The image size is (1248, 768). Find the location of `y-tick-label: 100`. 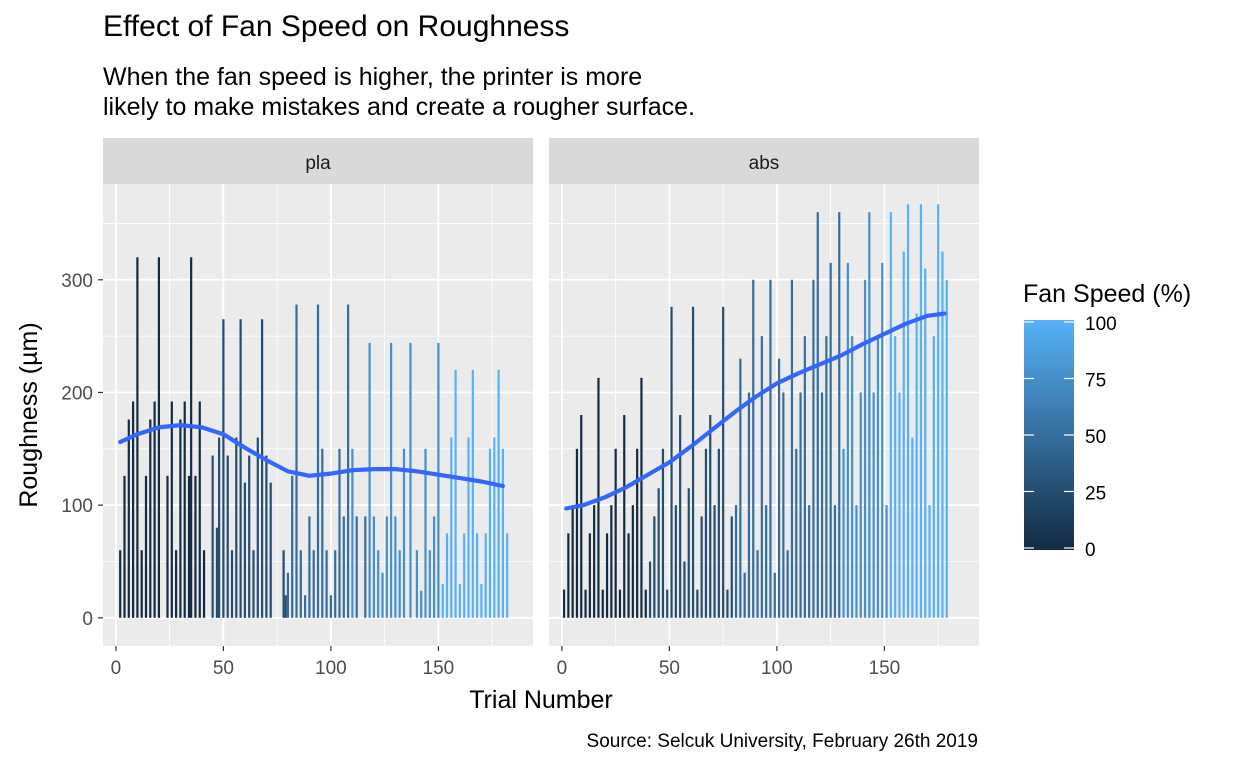

y-tick-label: 100 is located at coordinates (77, 506).